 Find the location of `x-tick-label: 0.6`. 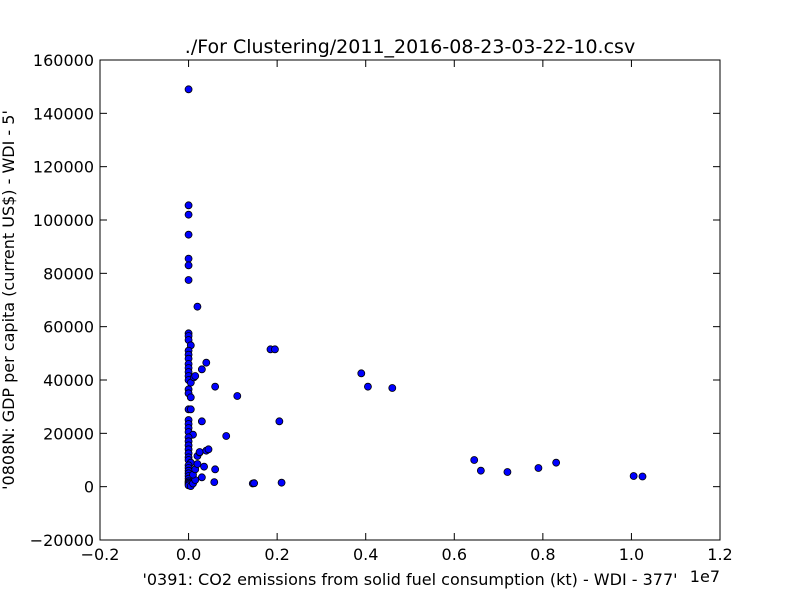

x-tick-label: 0.6 is located at coordinates (454, 554).